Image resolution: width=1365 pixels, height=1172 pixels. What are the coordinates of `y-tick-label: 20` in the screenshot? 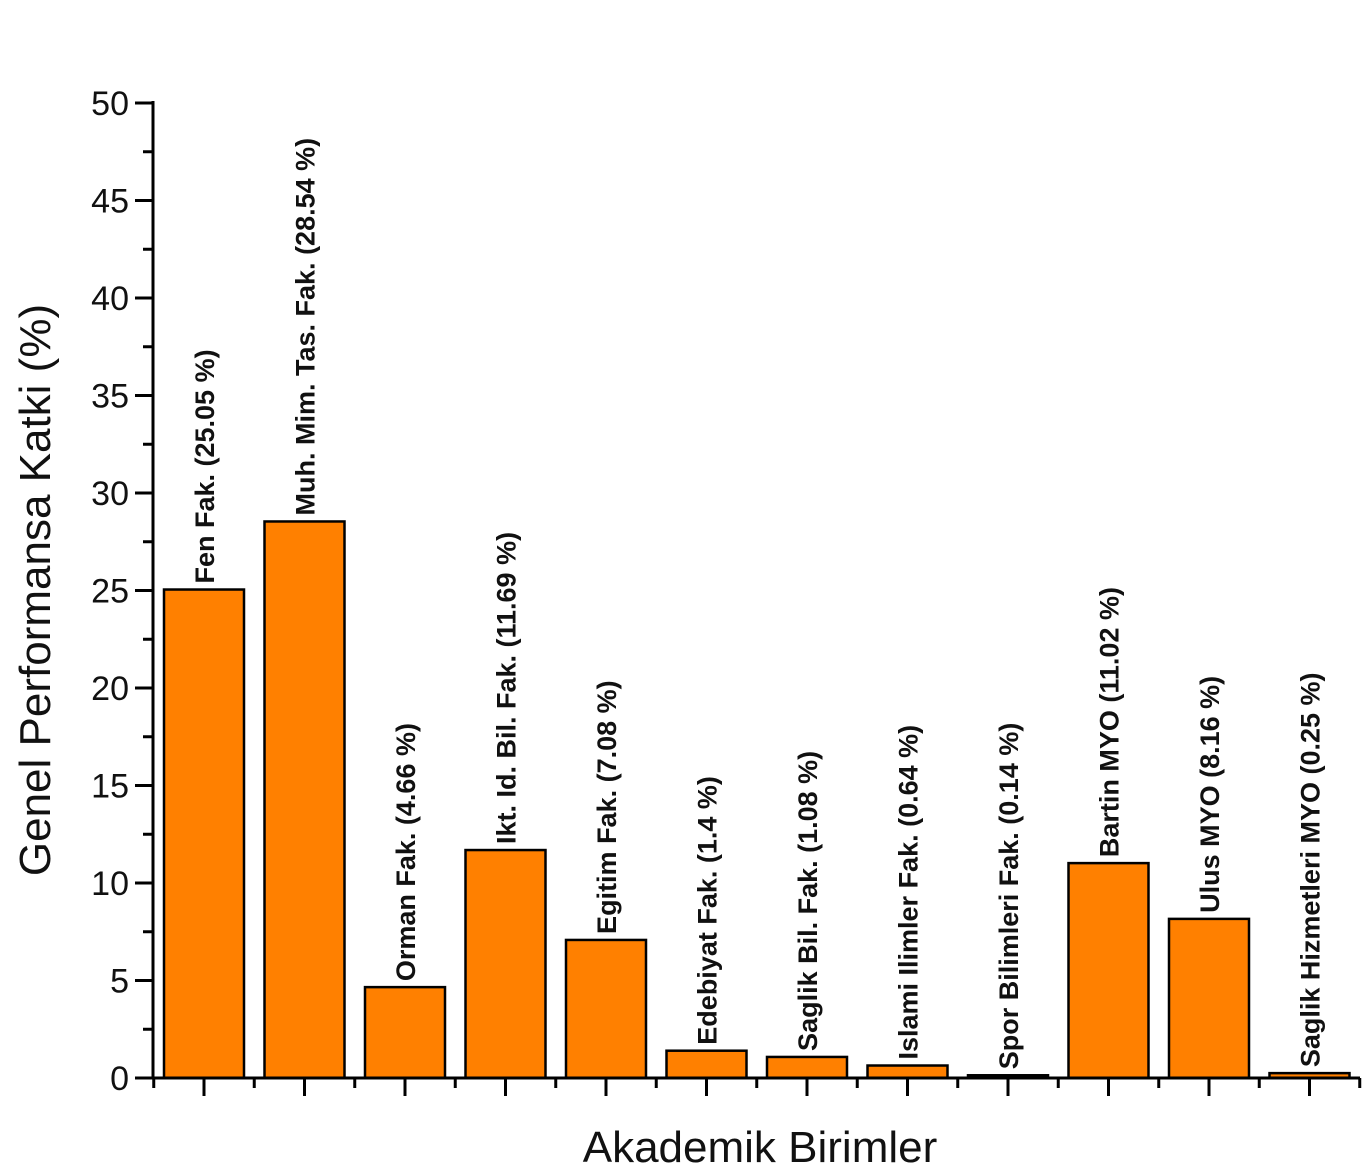 It's located at (110, 689).